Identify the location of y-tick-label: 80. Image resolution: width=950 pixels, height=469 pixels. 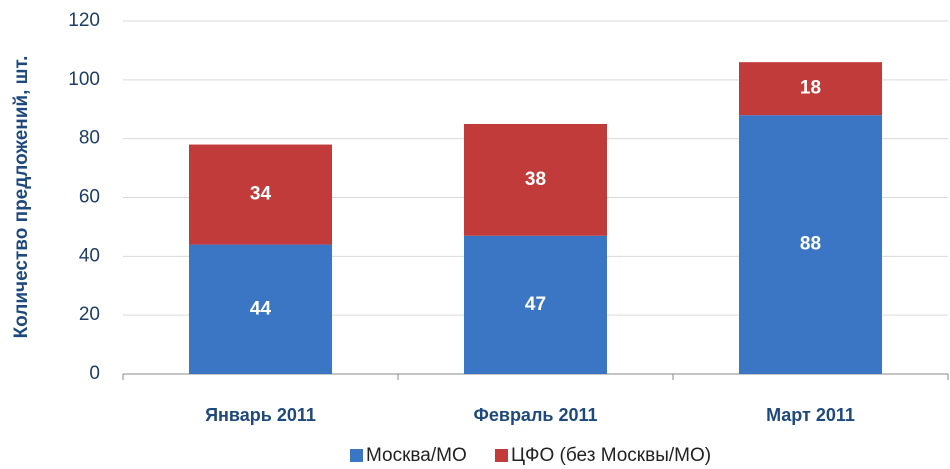
(89, 138).